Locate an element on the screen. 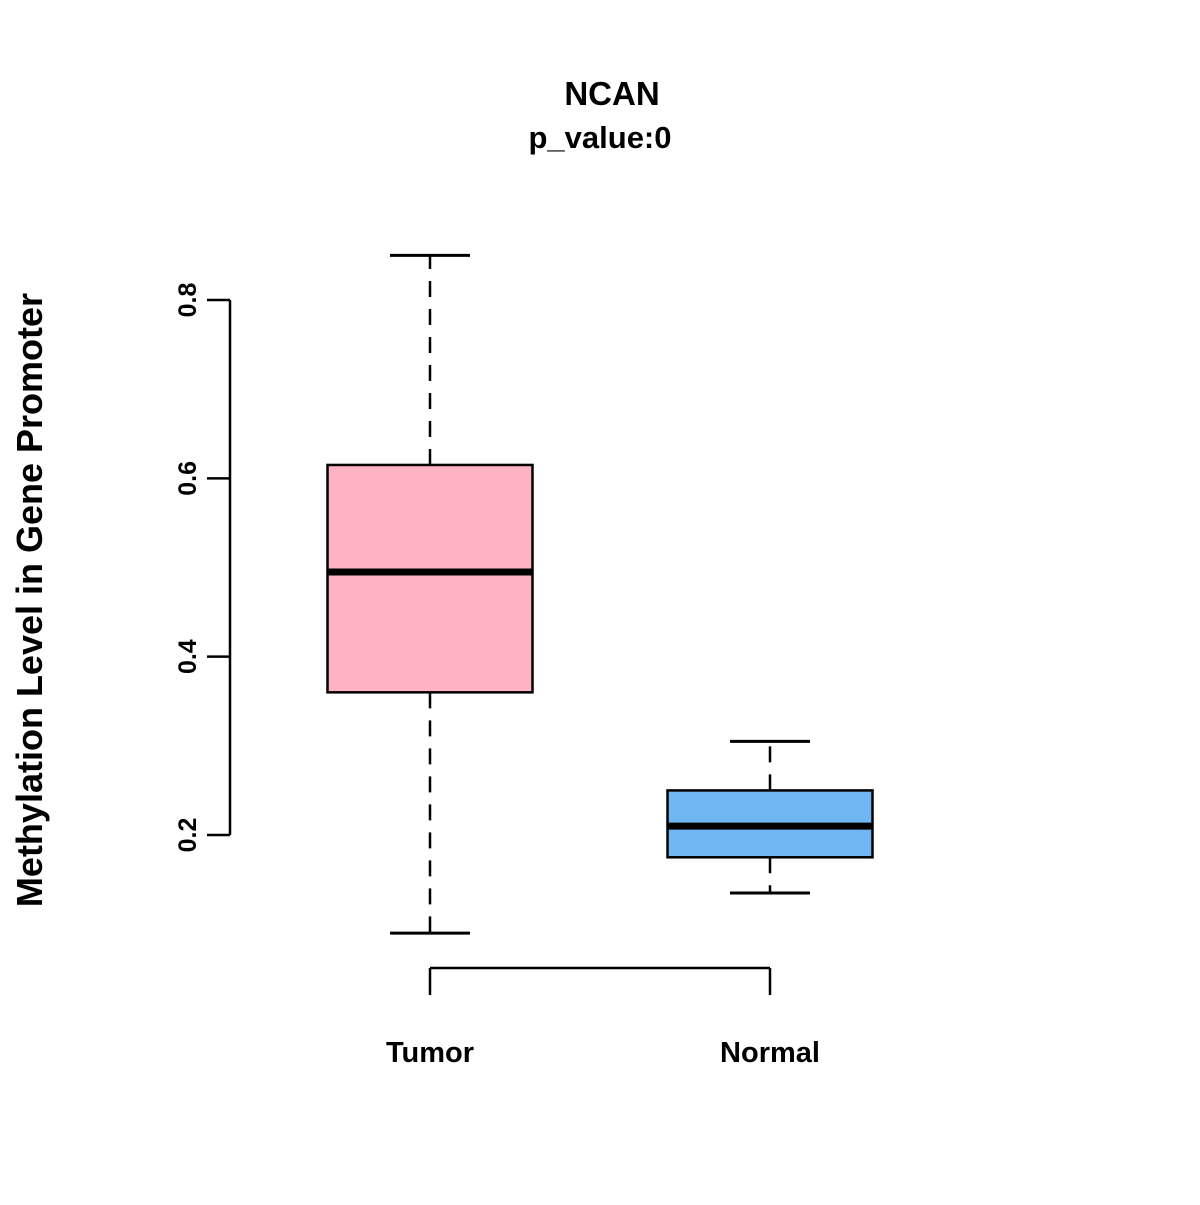 This screenshot has width=1200, height=1205. y-tick-label: 0.4 is located at coordinates (188, 656).